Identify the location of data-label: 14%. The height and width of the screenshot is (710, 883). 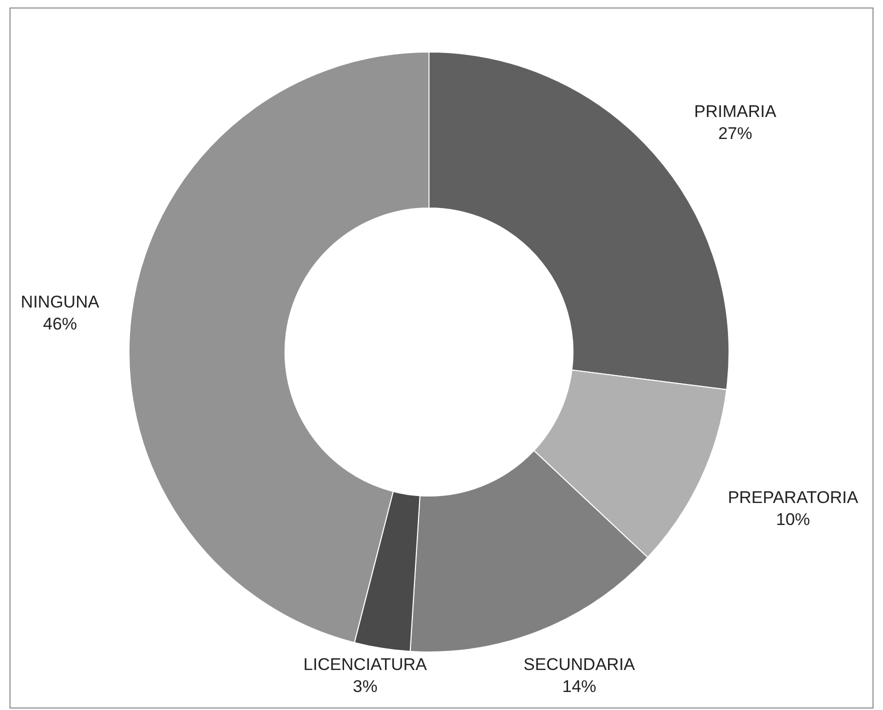
(579, 686).